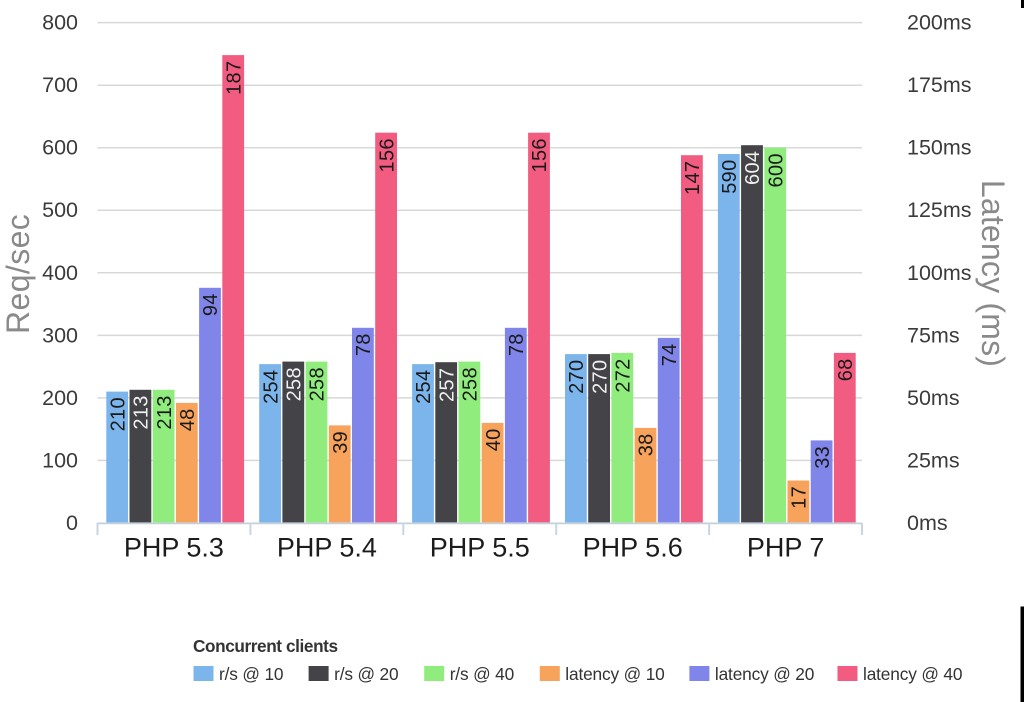 The image size is (1024, 702). Describe the element at coordinates (939, 23) in the screenshot. I see `svg-text: 200ms` at that location.